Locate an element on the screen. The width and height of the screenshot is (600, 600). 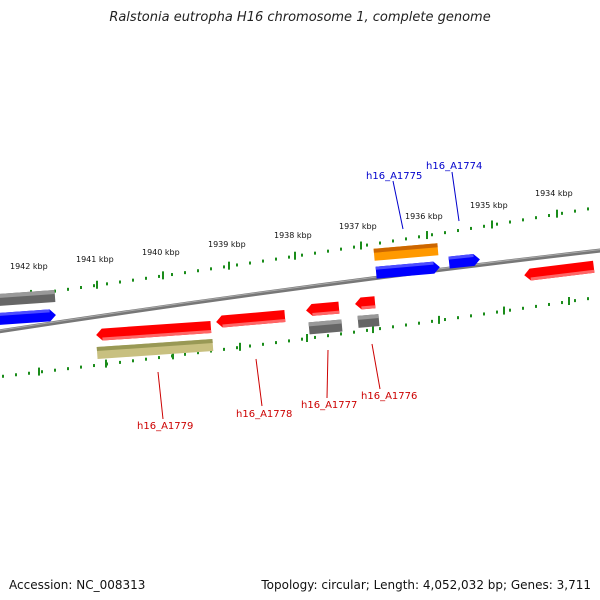
feature-khaki-h16_A1779 is located at coordinates (155, 349).